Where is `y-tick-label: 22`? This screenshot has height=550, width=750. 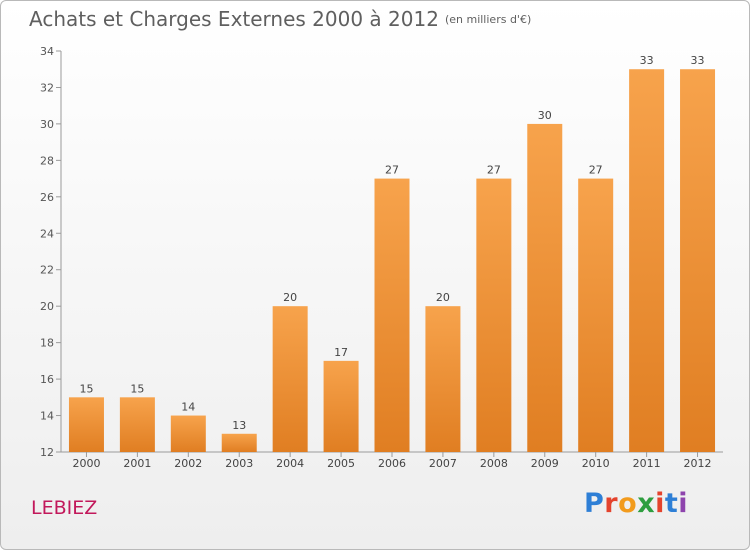
y-tick-label: 22 is located at coordinates (47, 270).